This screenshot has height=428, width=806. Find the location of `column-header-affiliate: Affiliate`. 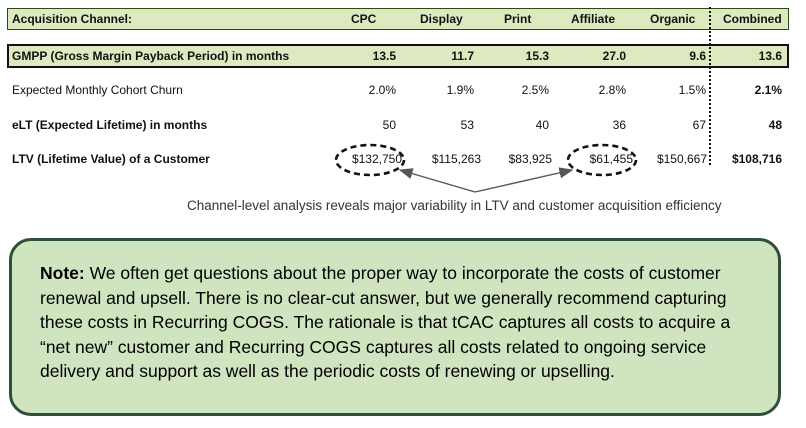

column-header-affiliate: Affiliate is located at coordinates (593, 19).